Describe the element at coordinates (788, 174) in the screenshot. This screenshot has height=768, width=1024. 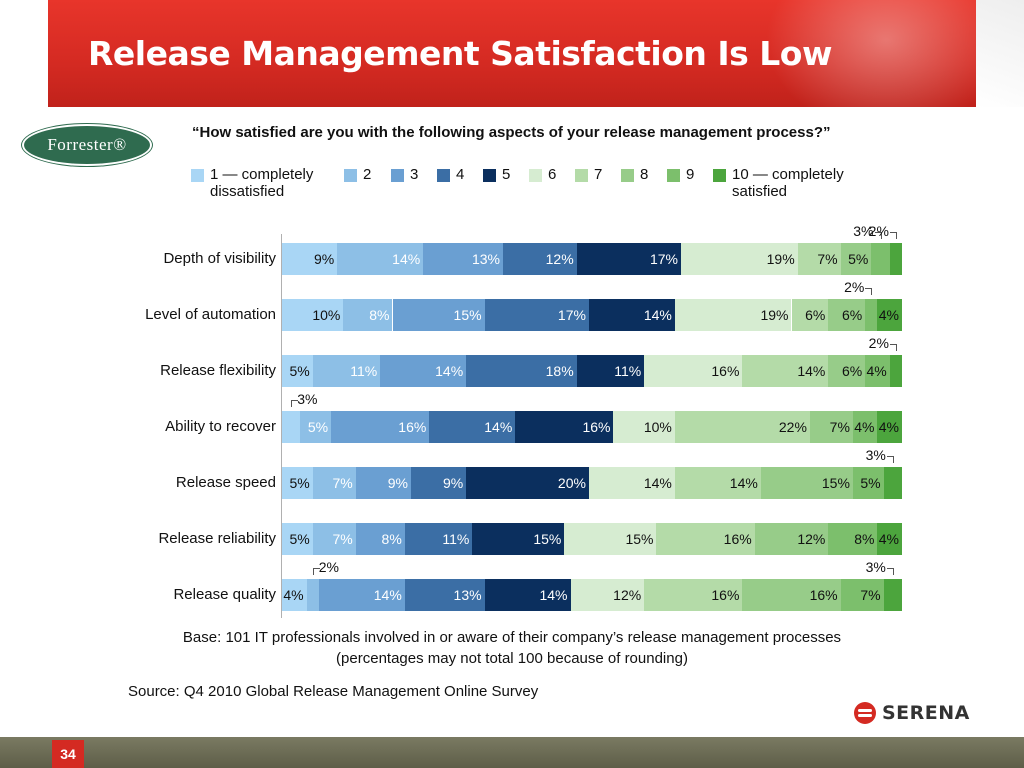
I see `legend-label-10: 10 — completely` at that location.